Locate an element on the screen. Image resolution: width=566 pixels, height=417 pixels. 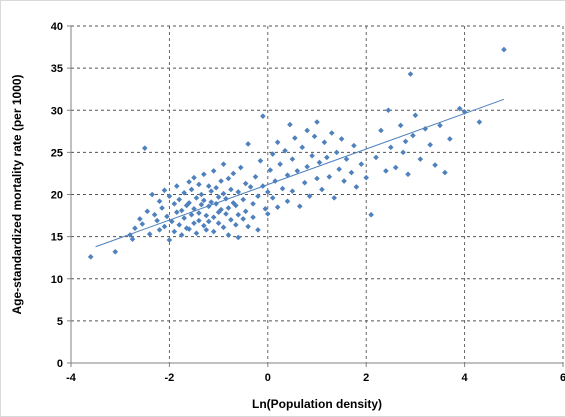
y-tick-label: 15 is located at coordinates (57, 238).